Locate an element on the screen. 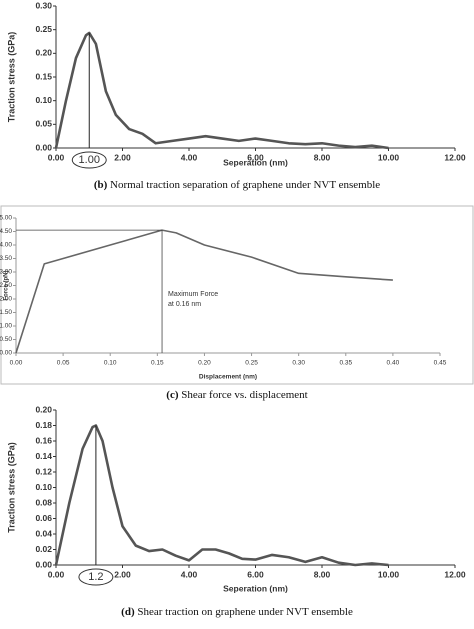 This screenshot has width=474, height=629. y-tick-label: 1.00 is located at coordinates (6, 326).